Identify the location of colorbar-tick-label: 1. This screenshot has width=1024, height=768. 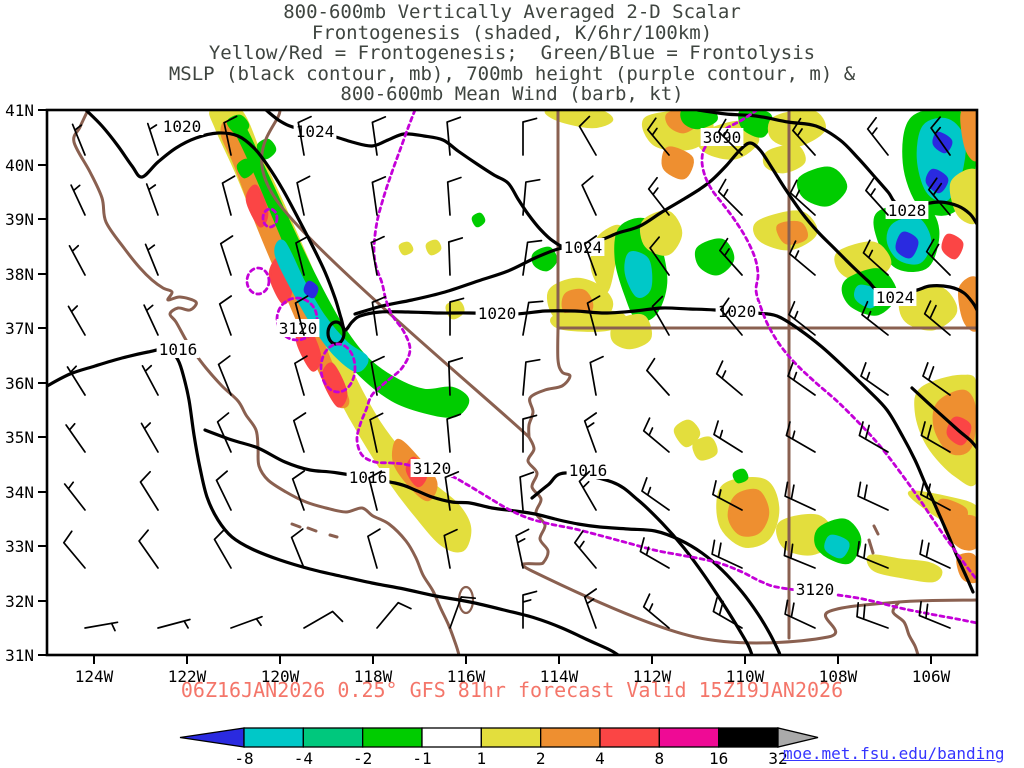
(482, 758).